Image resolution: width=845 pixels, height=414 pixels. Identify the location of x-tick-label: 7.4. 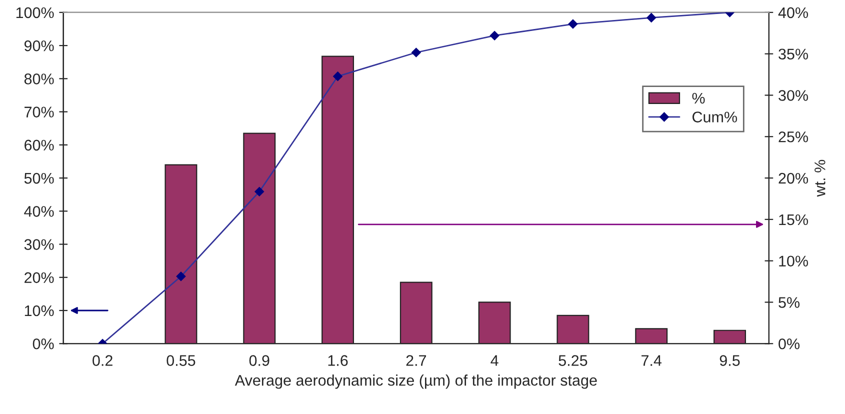
(652, 360).